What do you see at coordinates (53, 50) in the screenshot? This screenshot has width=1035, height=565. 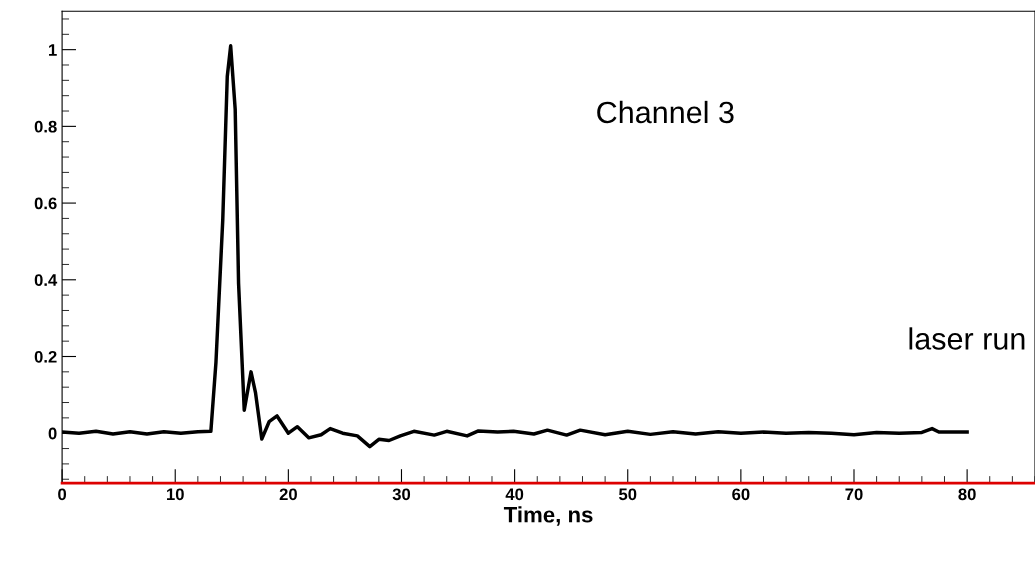 I see `y-tick-label: 1` at bounding box center [53, 50].